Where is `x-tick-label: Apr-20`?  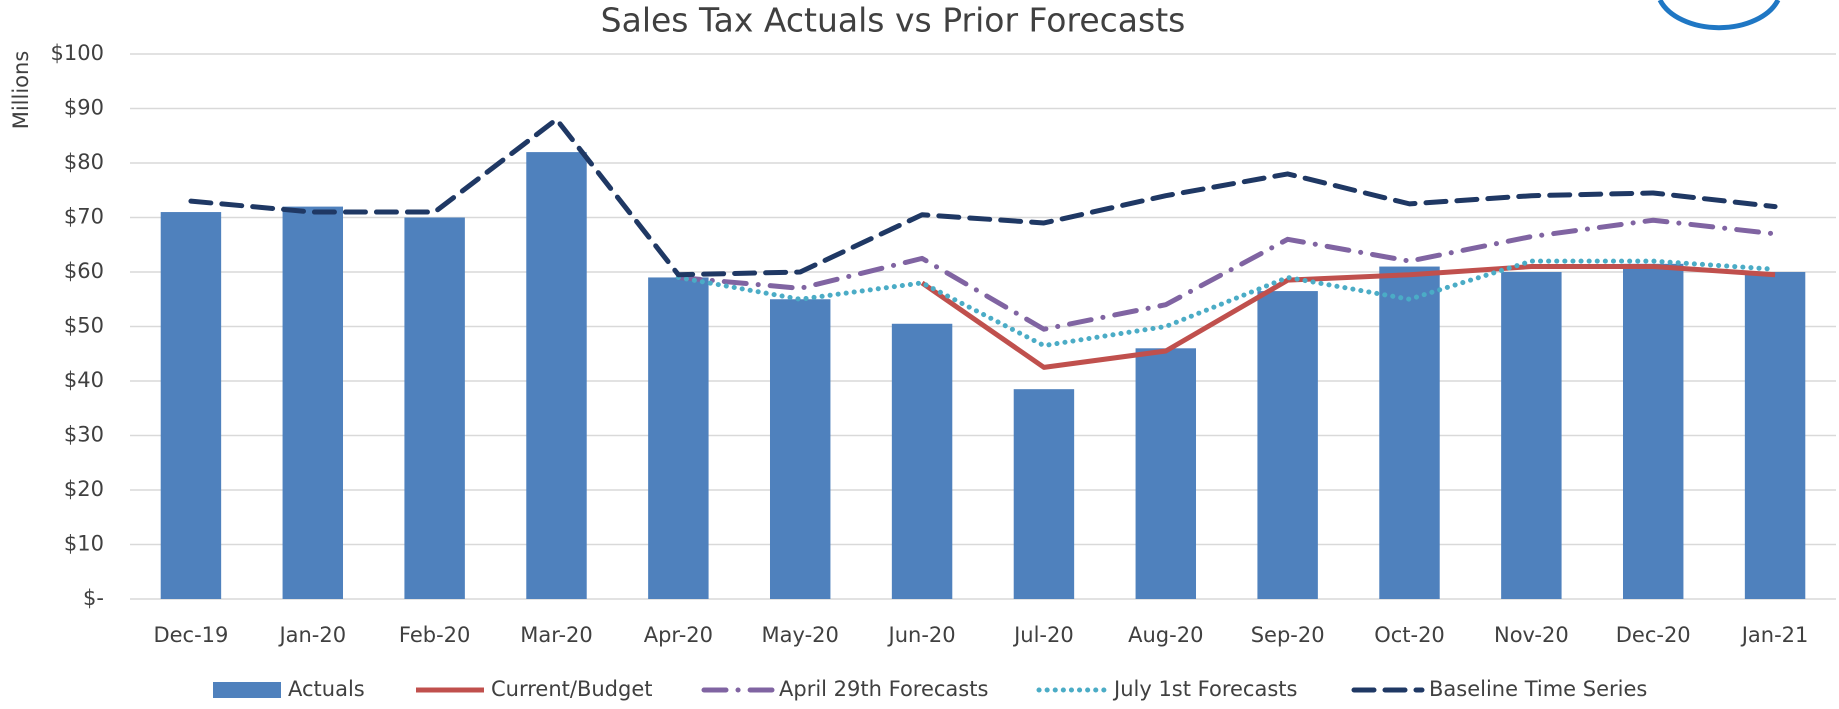 x-tick-label: Apr-20 is located at coordinates (678, 635).